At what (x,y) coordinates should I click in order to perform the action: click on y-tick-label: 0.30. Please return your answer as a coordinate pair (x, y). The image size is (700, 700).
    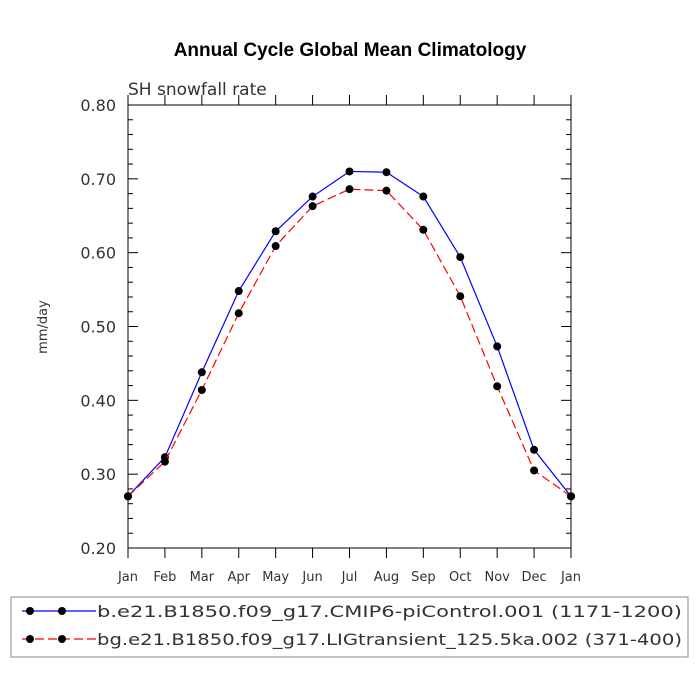
    Looking at the image, I should click on (98, 474).